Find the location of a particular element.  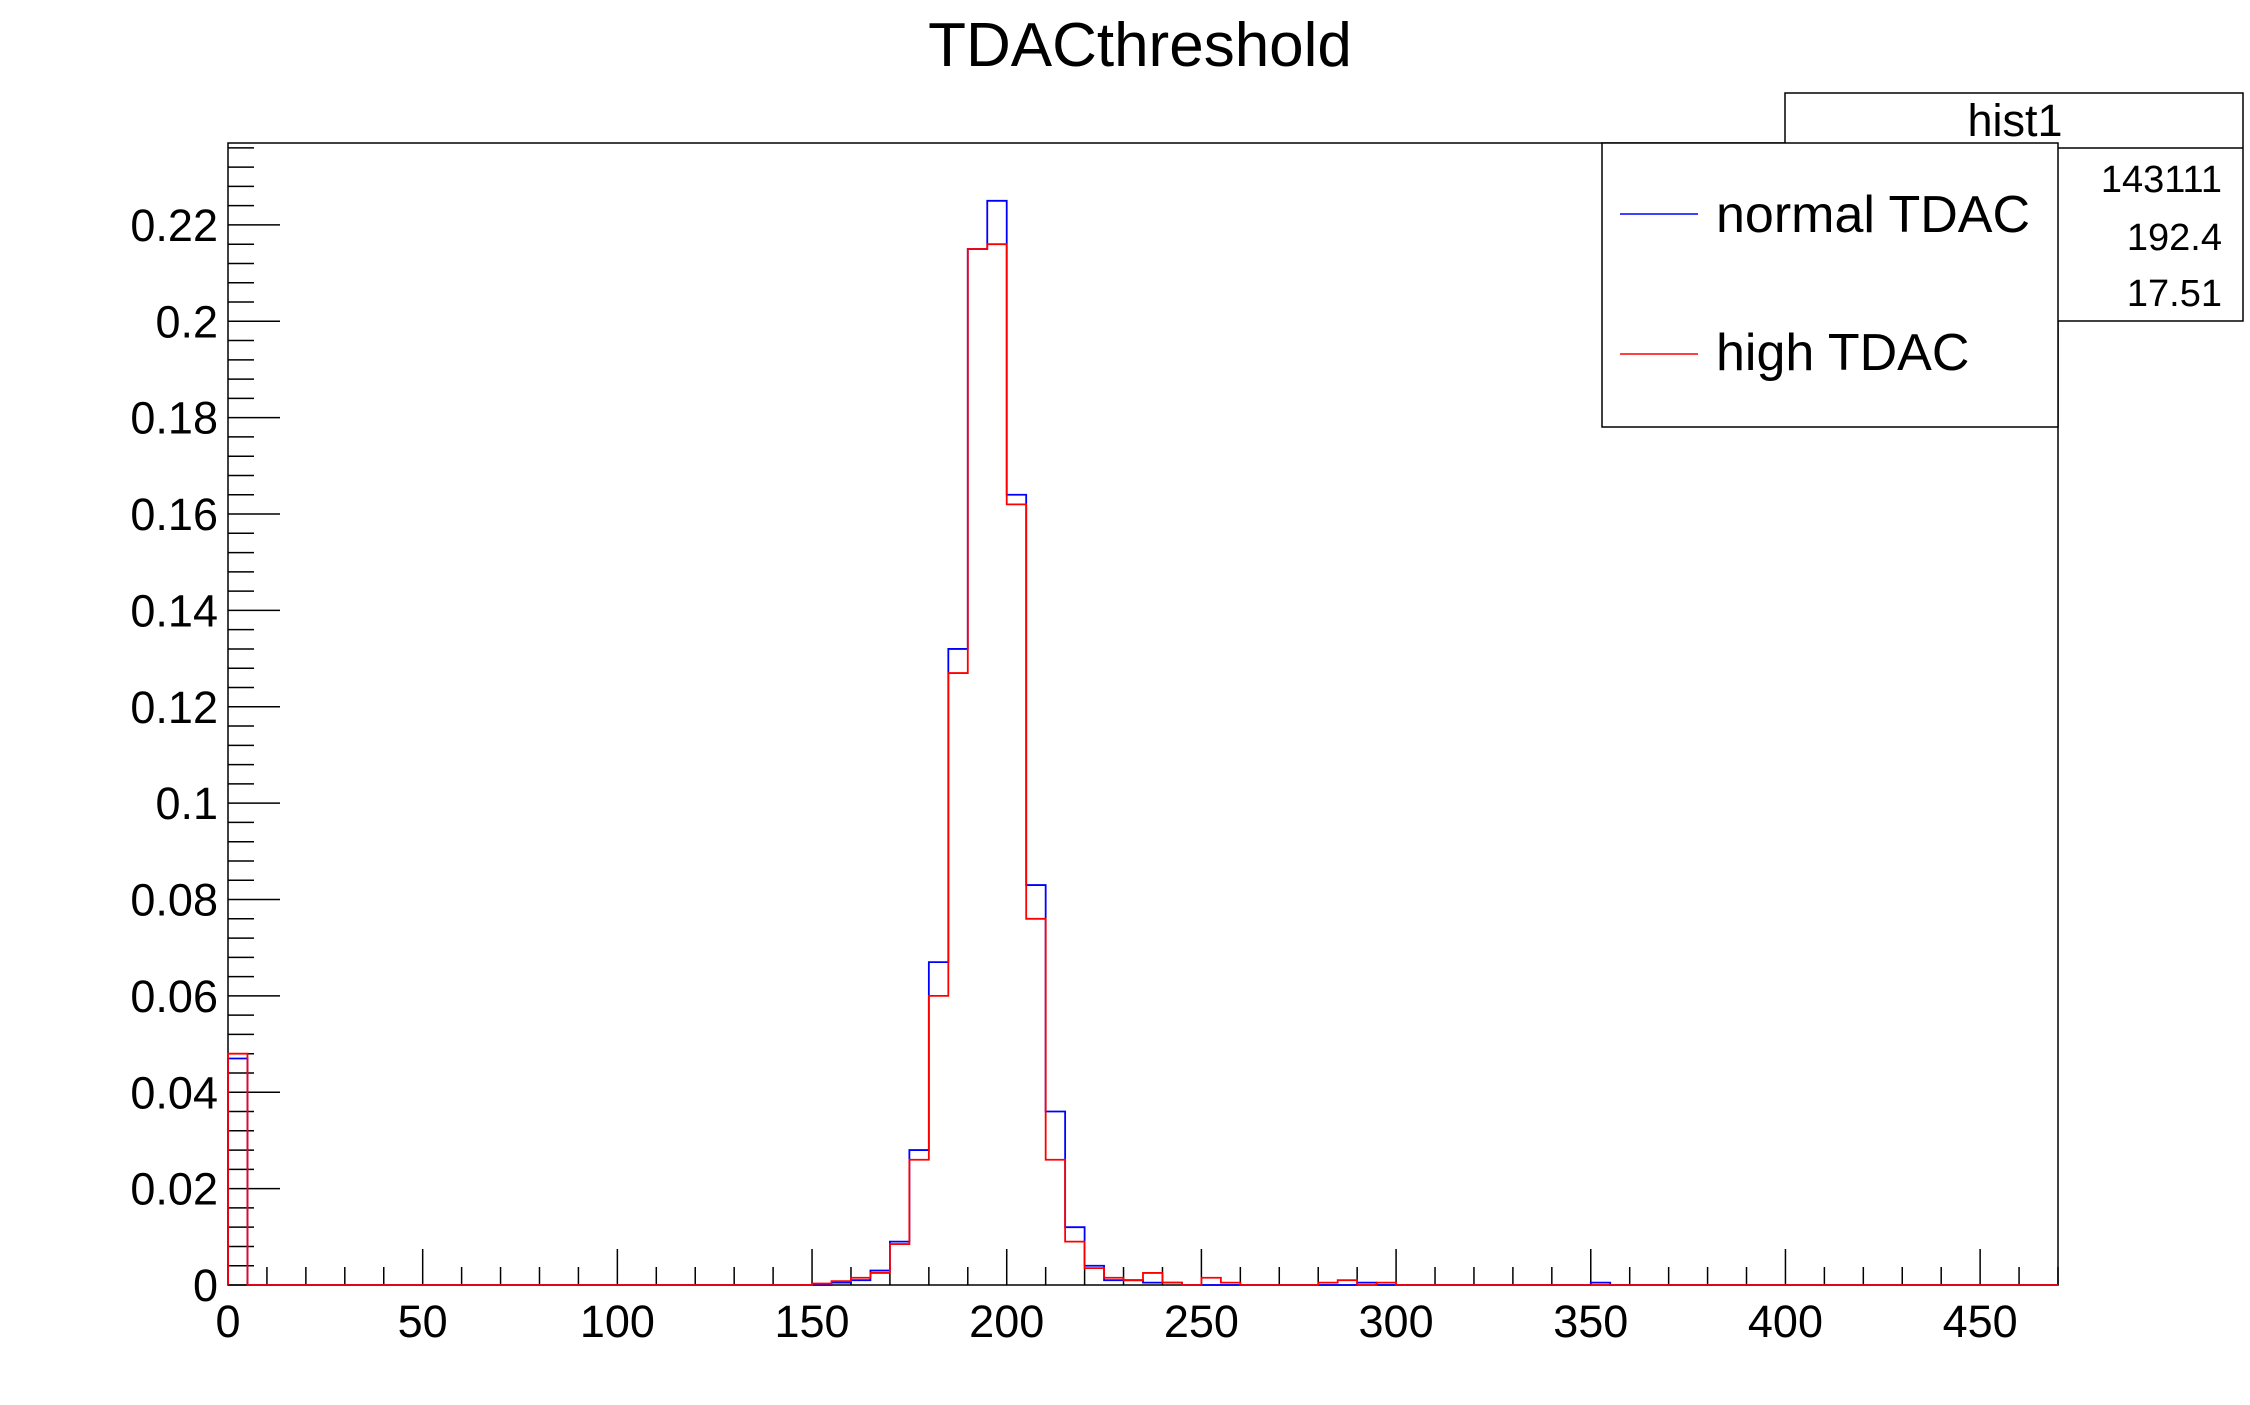

stats-entries-value: 143111 is located at coordinates (2161, 180).